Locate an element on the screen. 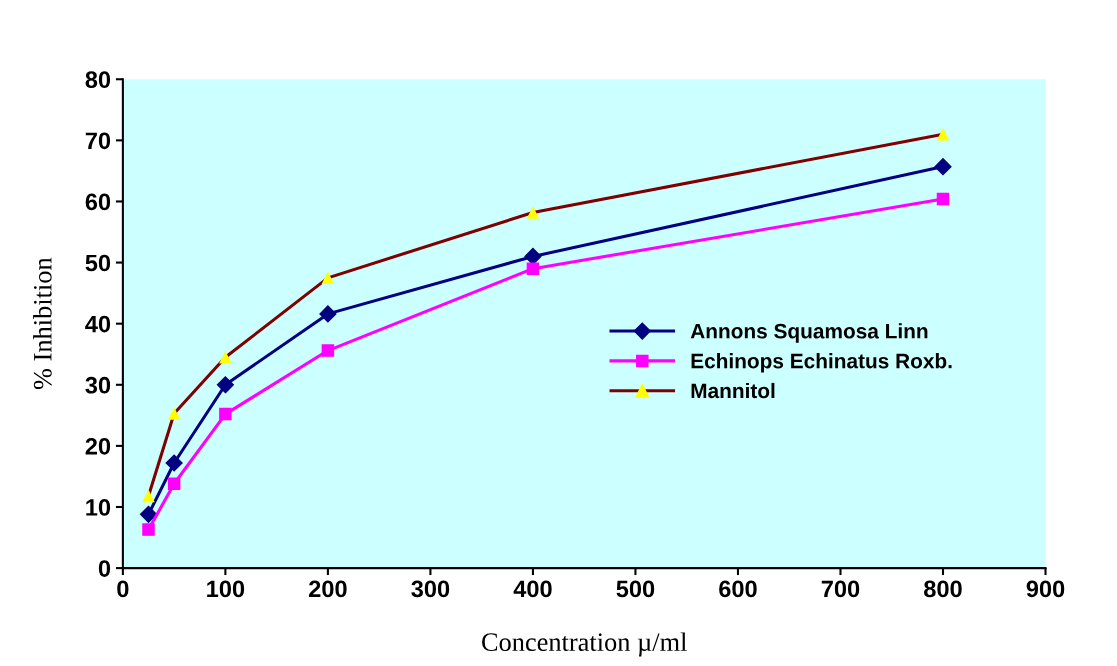 Image resolution: width=1117 pixels, height=666 pixels. legend-label: Mannitol is located at coordinates (733, 390).